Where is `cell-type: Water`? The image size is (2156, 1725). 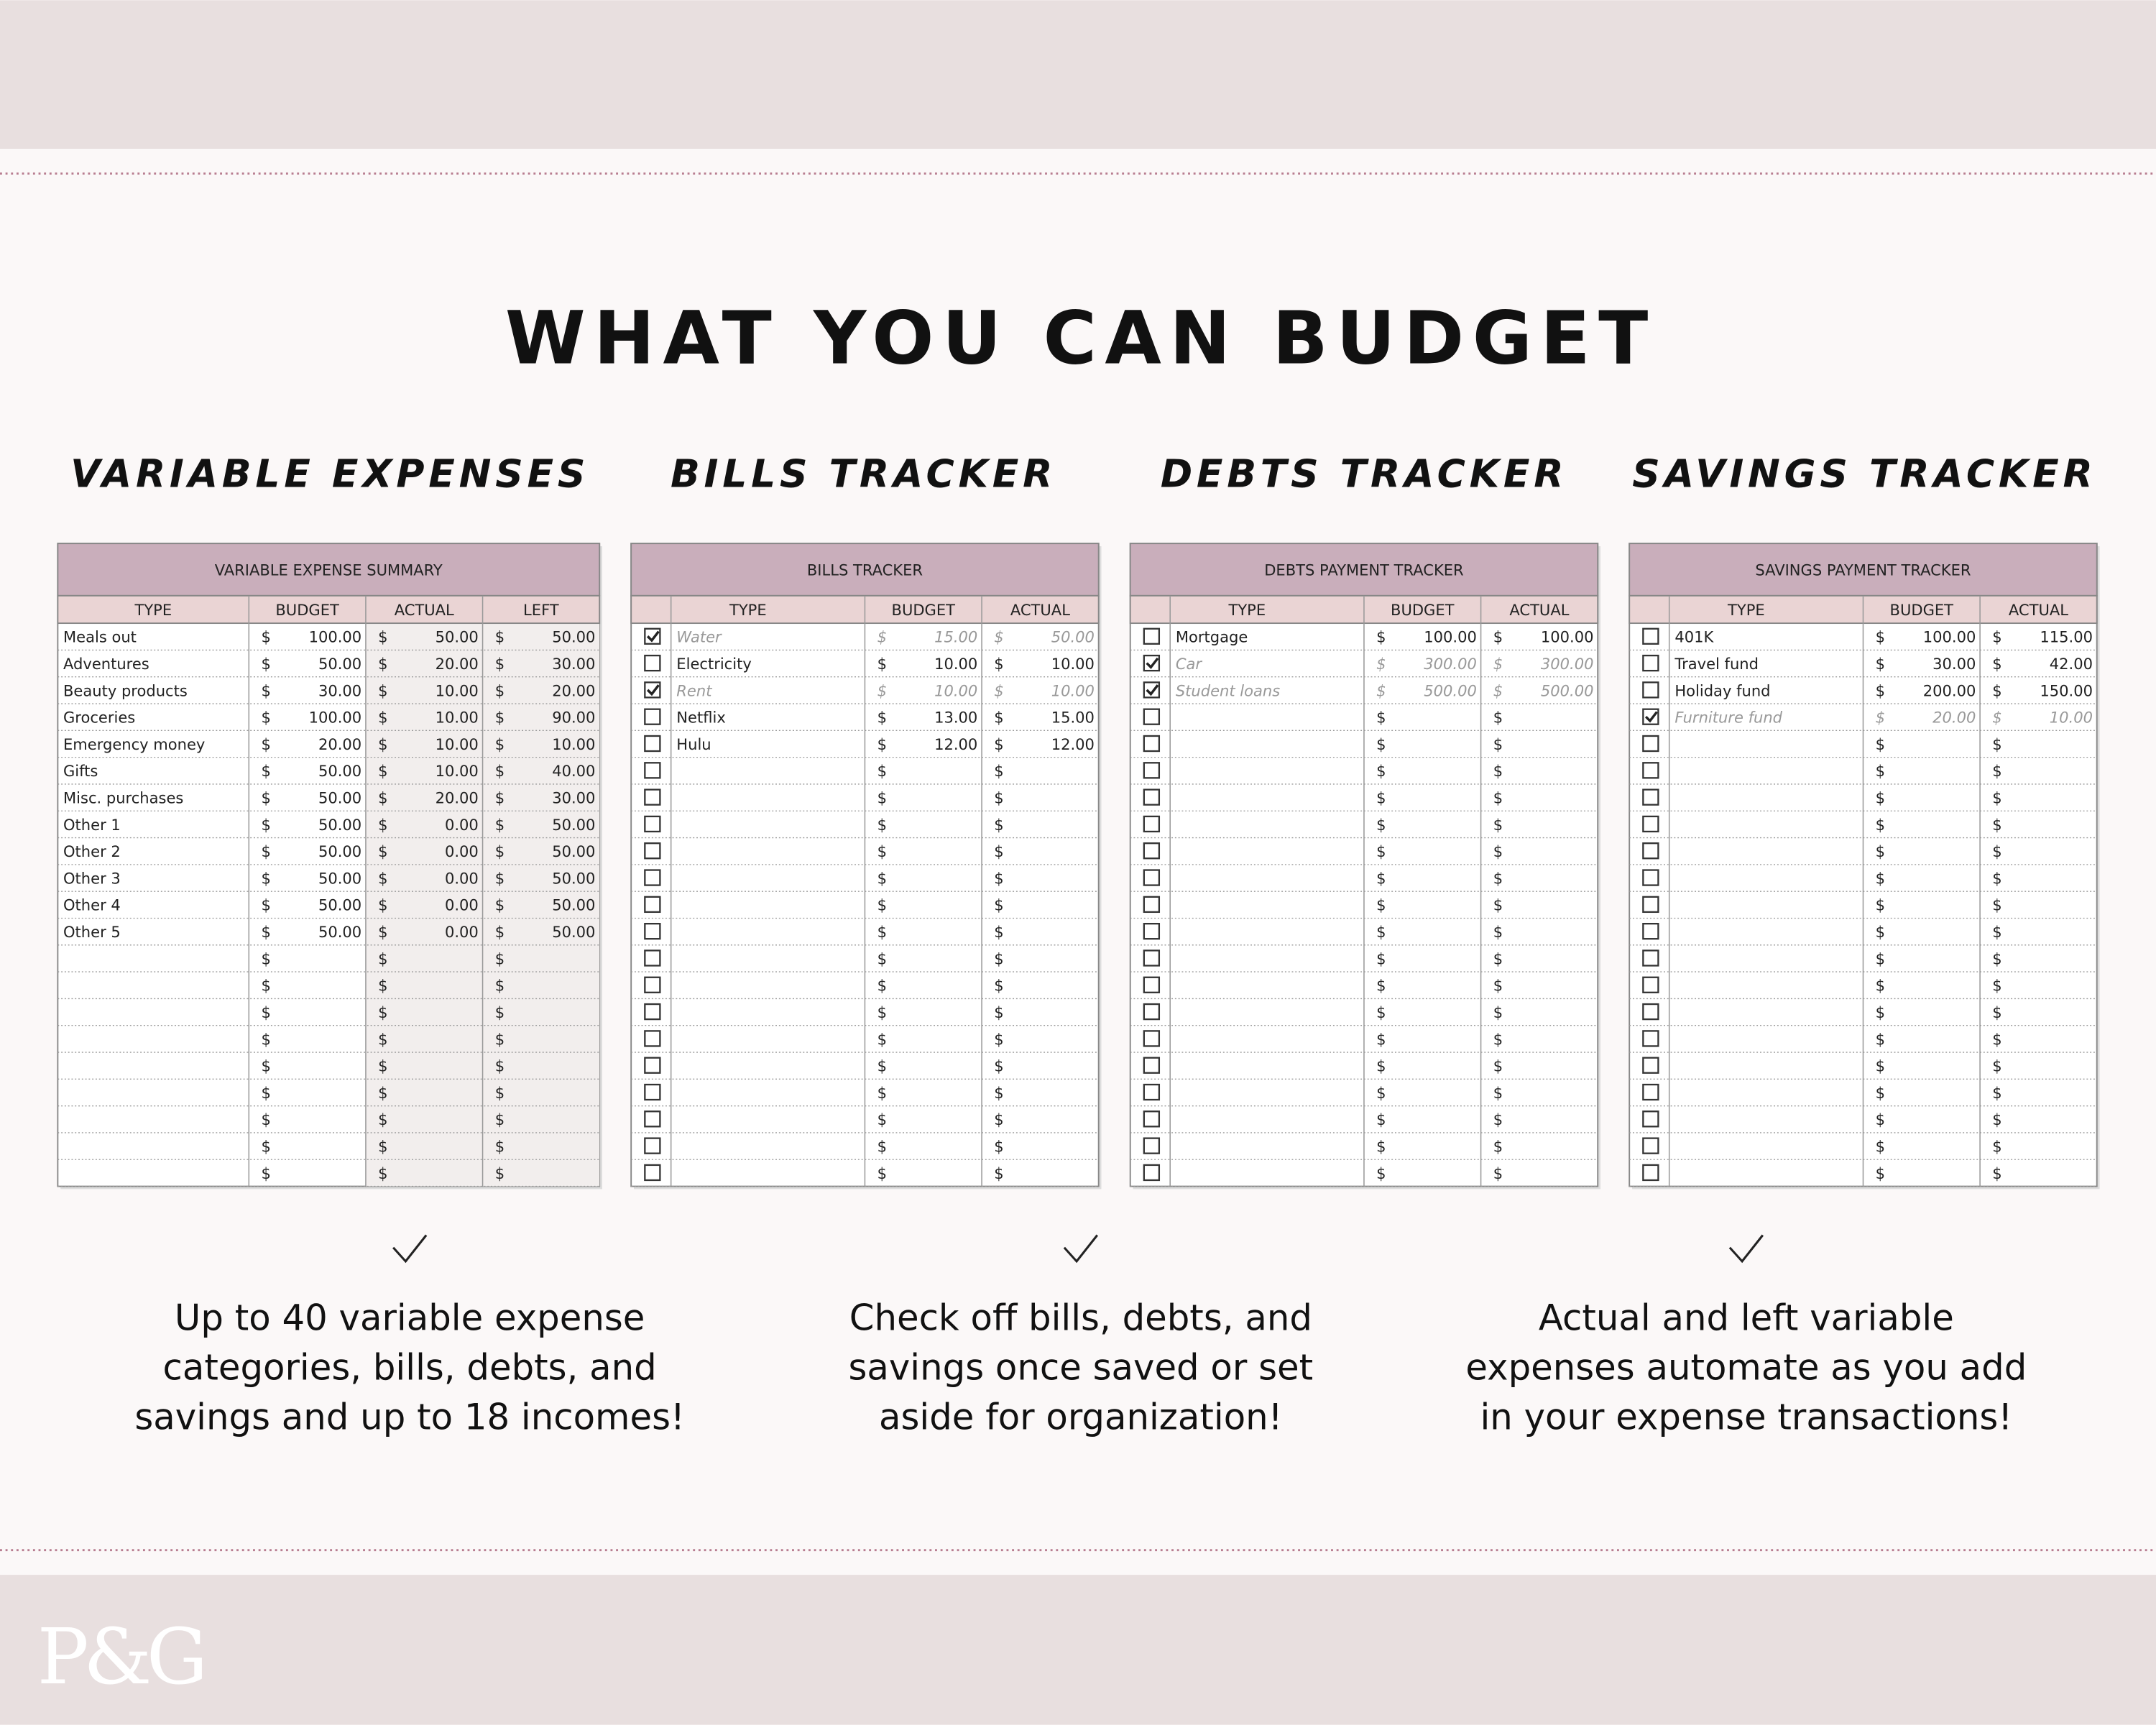 cell-type: Water is located at coordinates (699, 637).